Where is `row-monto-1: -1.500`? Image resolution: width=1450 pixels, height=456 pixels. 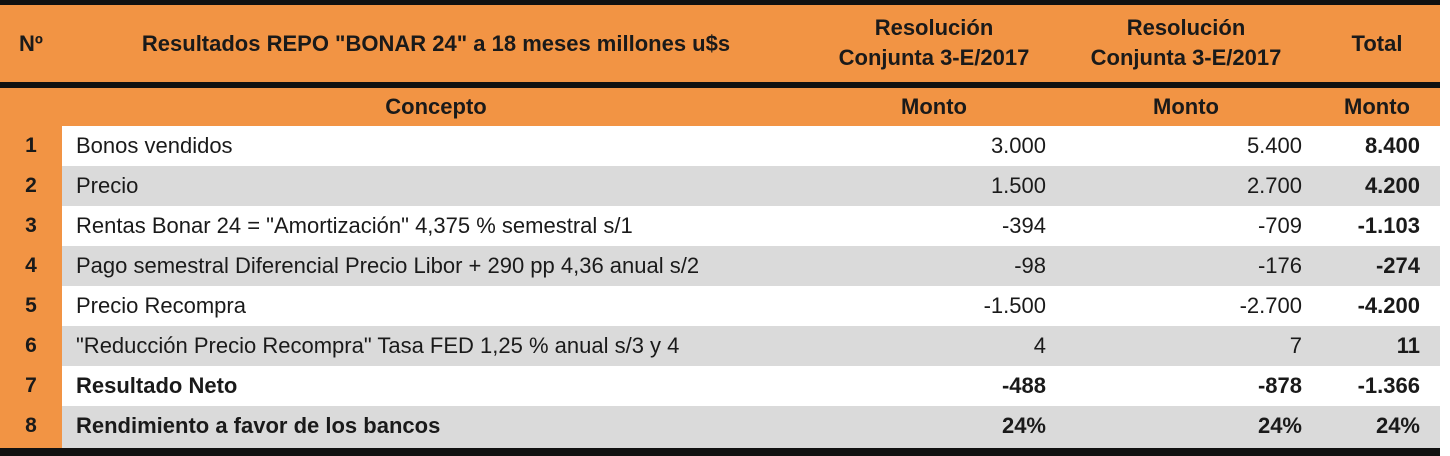
row-monto-1: -1.500 is located at coordinates (1014, 305).